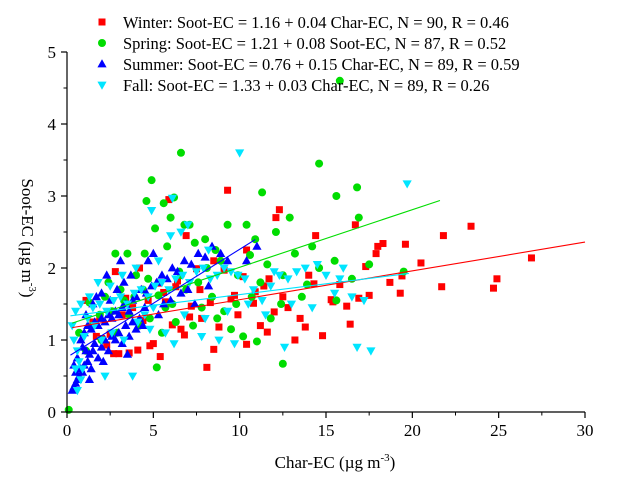 The height and width of the screenshot is (477, 633). Describe the element at coordinates (52, 412) in the screenshot. I see `y-tick-label: 0` at that location.